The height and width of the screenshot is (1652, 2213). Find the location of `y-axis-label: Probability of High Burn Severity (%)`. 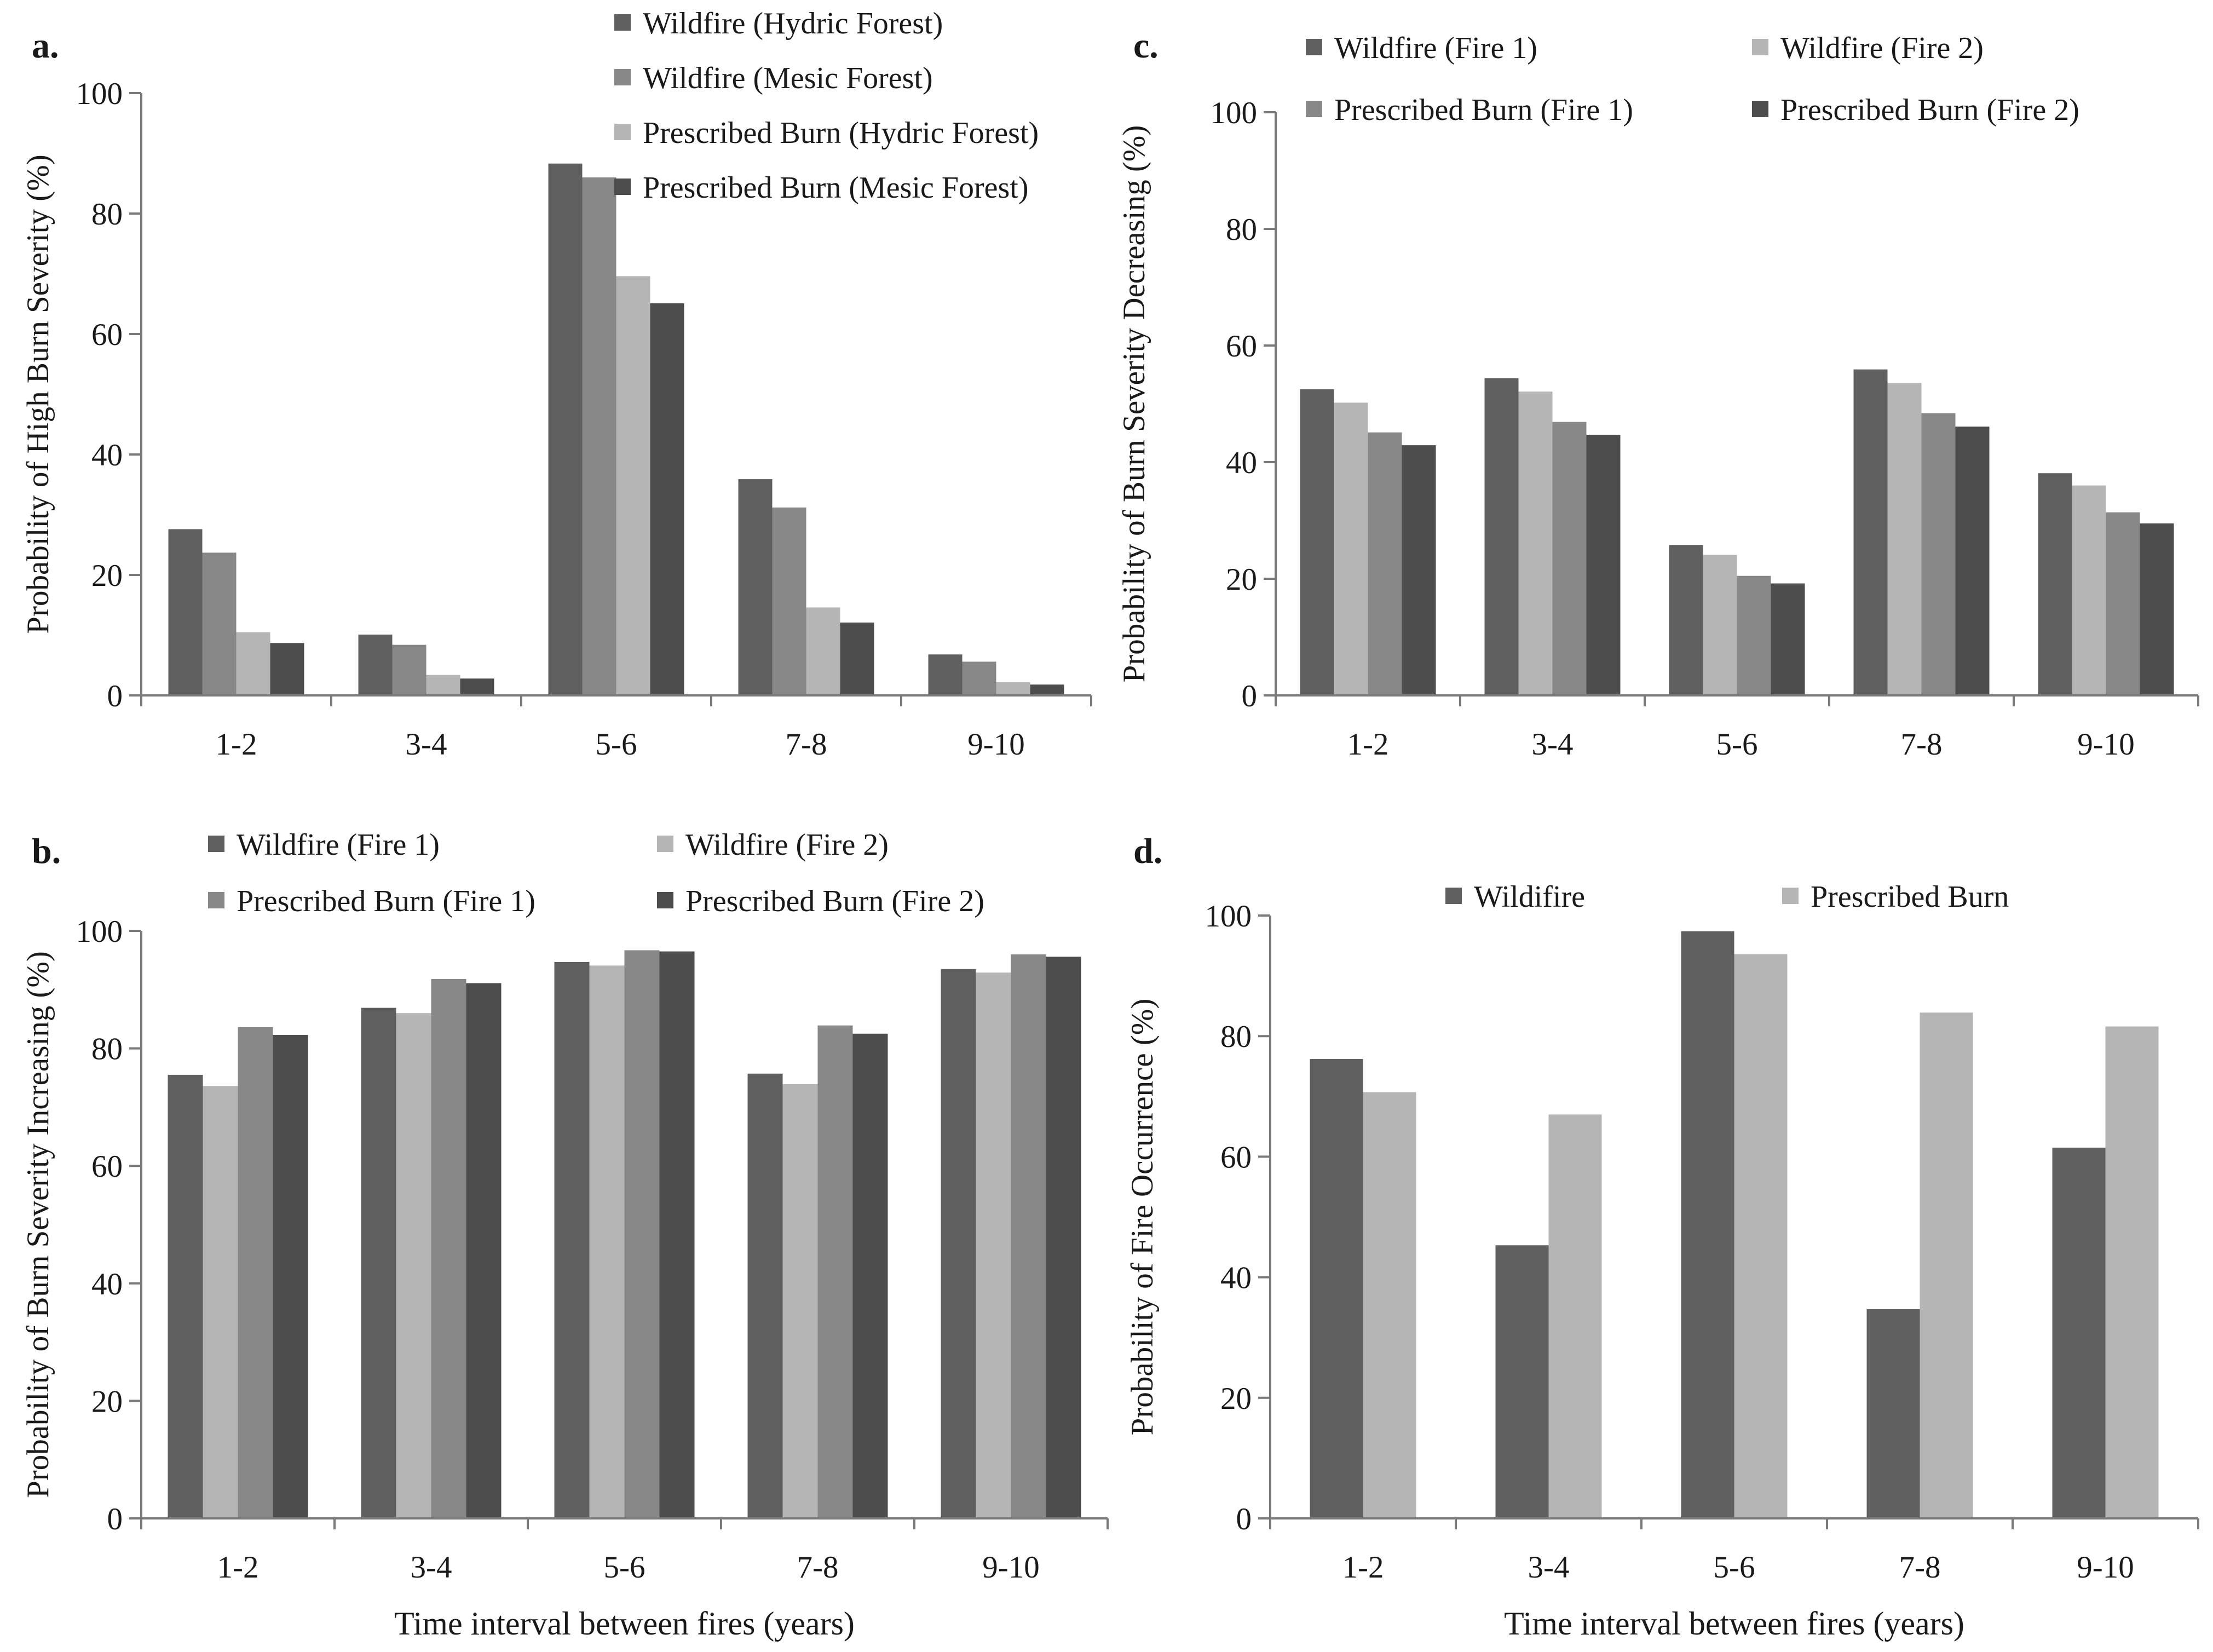

y-axis-label: Probability of High Burn Severity (%) is located at coordinates (38, 394).